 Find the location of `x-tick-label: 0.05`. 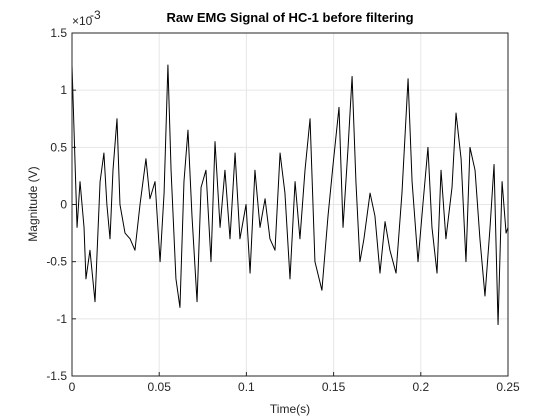

x-tick-label: 0.05 is located at coordinates (160, 387).